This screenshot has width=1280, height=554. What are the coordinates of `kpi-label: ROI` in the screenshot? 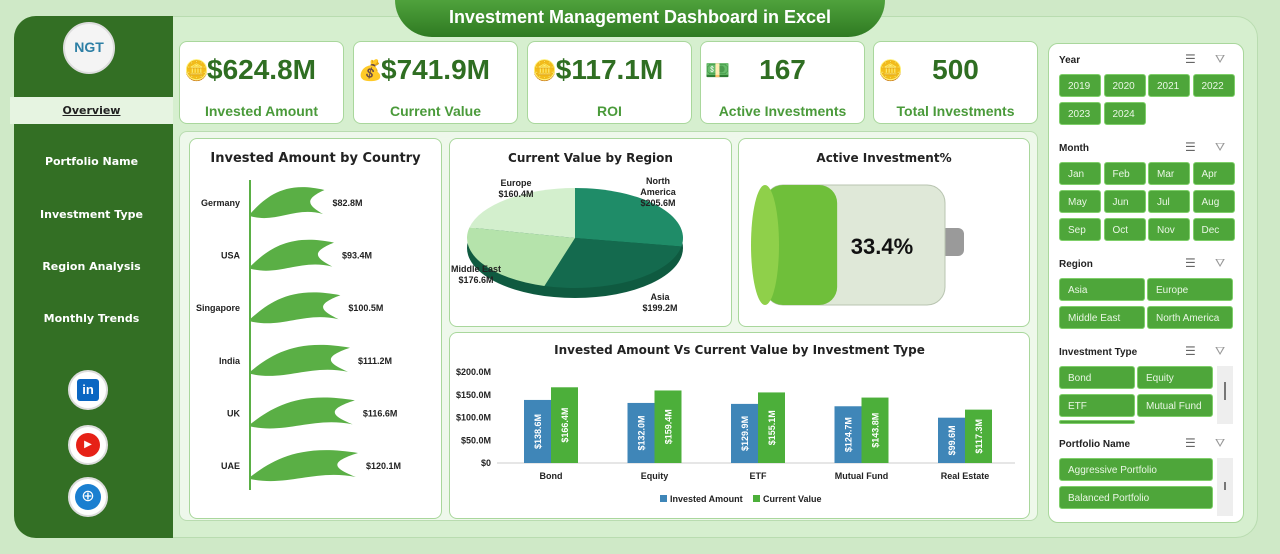 It's located at (609, 111).